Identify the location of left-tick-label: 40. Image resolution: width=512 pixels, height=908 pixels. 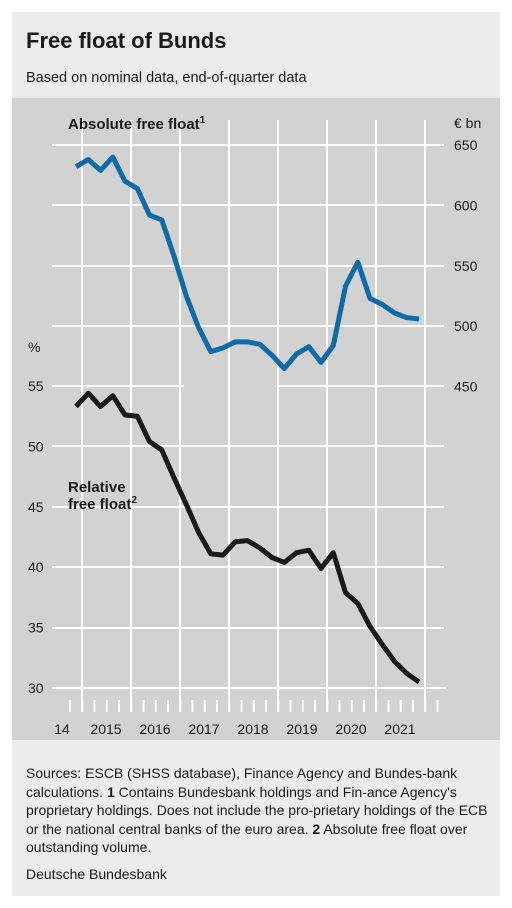
(36, 567).